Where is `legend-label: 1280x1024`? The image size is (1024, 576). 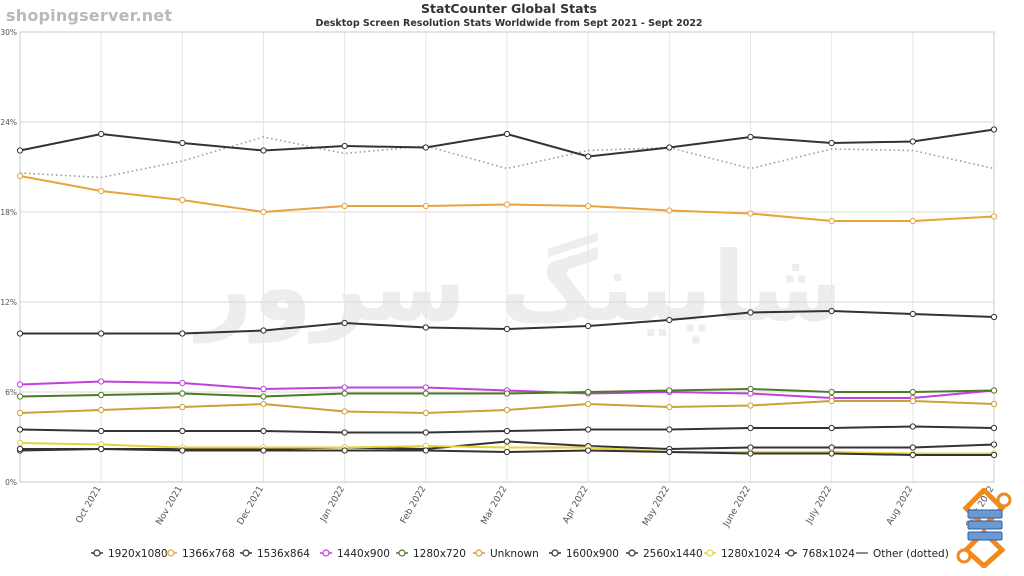 legend-label: 1280x1024 is located at coordinates (751, 554).